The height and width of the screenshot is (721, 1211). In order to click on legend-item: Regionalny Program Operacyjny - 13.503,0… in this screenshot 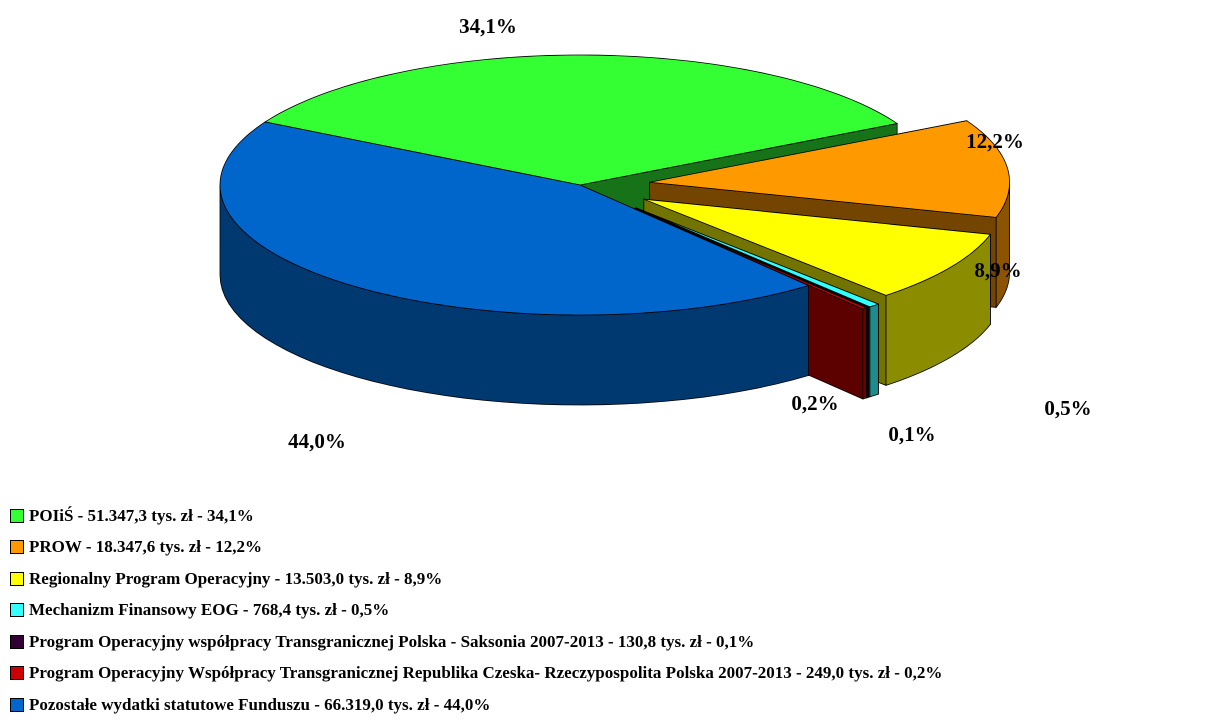, I will do `click(476, 579)`.